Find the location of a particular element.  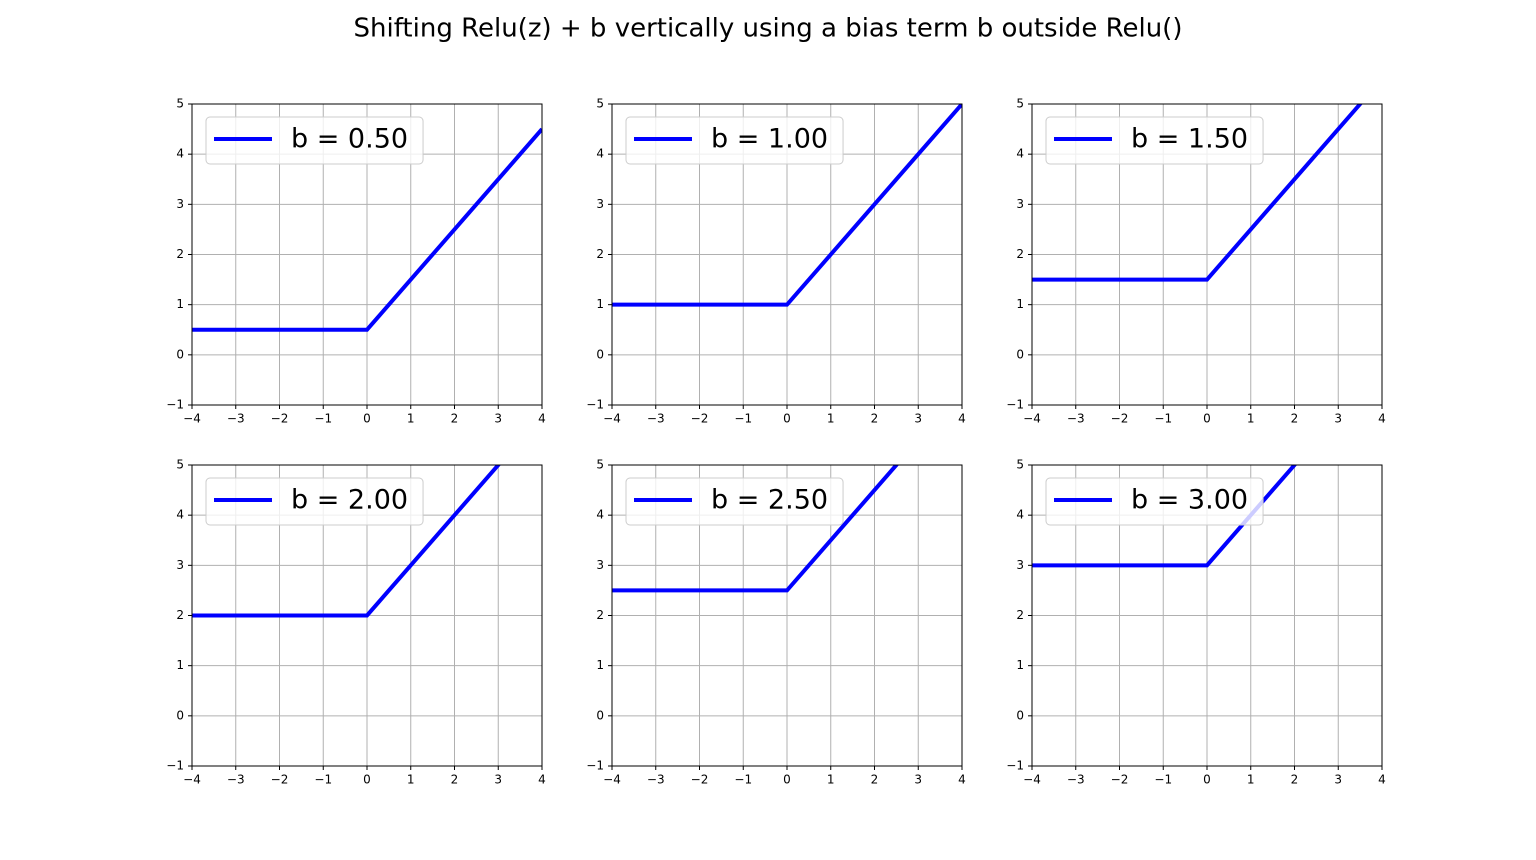

legend-label: b = 3.00 is located at coordinates (1189, 500).